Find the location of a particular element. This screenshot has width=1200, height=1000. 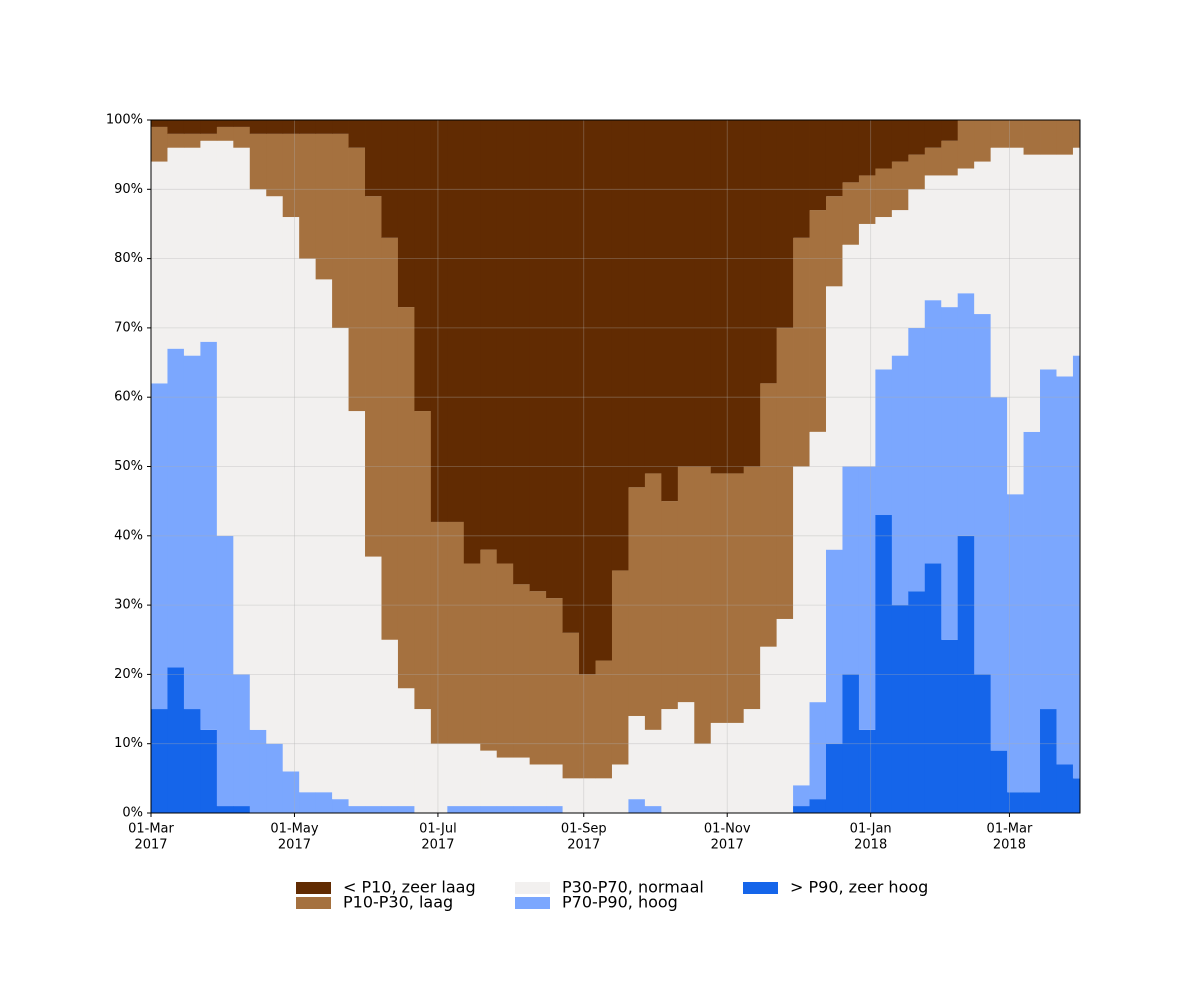

y-tick-label: 50% is located at coordinates (128, 466).